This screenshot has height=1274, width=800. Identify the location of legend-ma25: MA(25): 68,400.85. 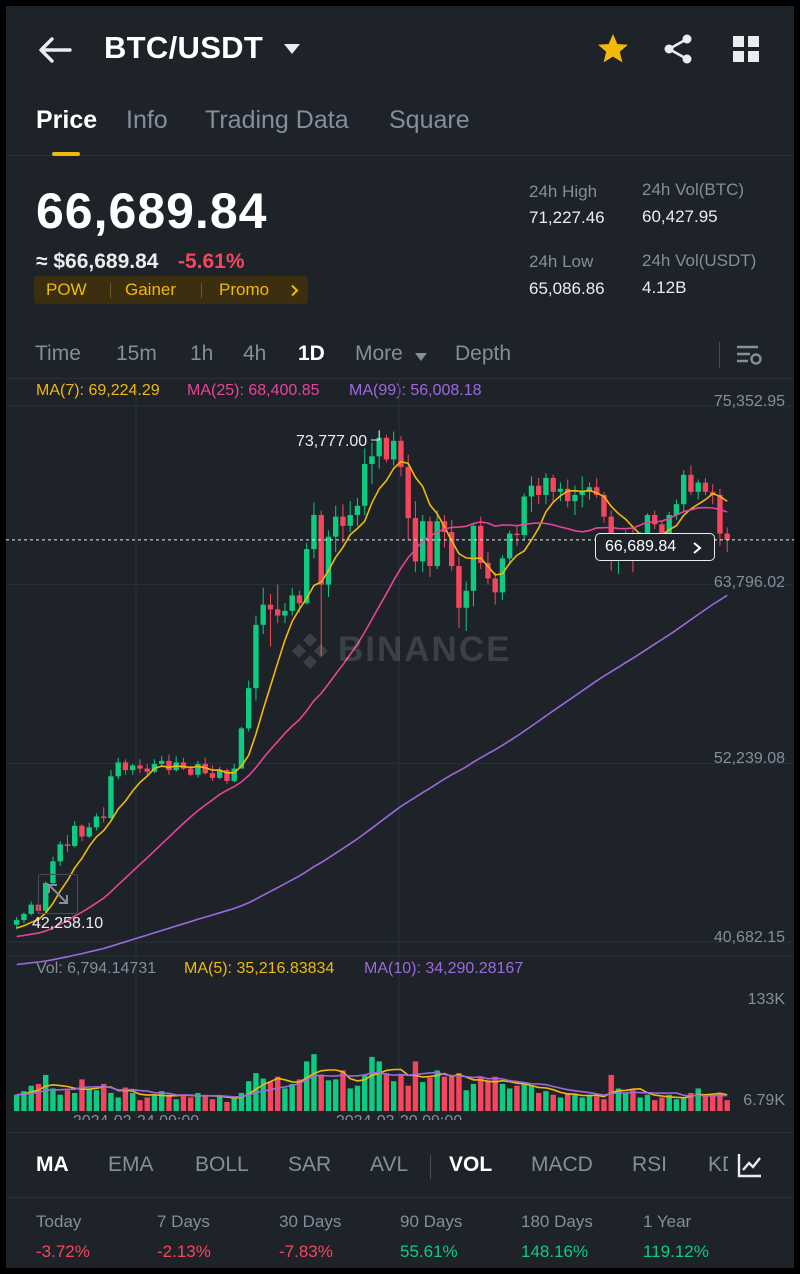
(253, 390).